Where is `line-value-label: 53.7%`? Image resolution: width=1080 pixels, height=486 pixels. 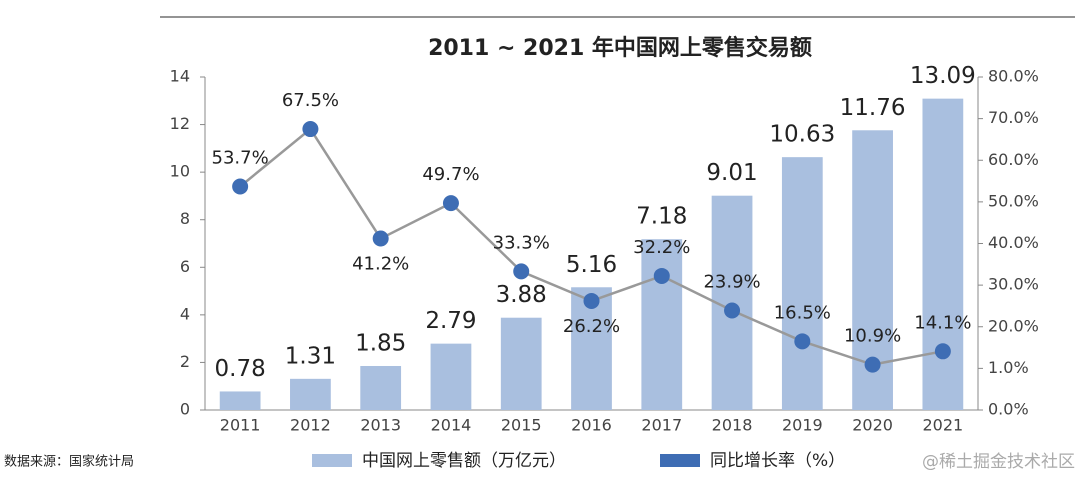 line-value-label: 53.7% is located at coordinates (240, 157).